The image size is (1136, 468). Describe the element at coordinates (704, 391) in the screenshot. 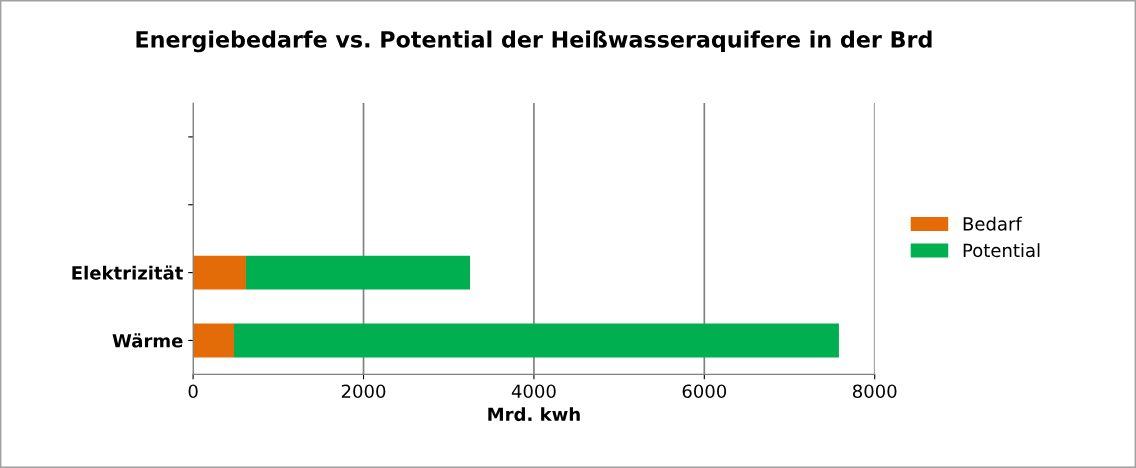

I see `x-tick-label: 6000` at that location.